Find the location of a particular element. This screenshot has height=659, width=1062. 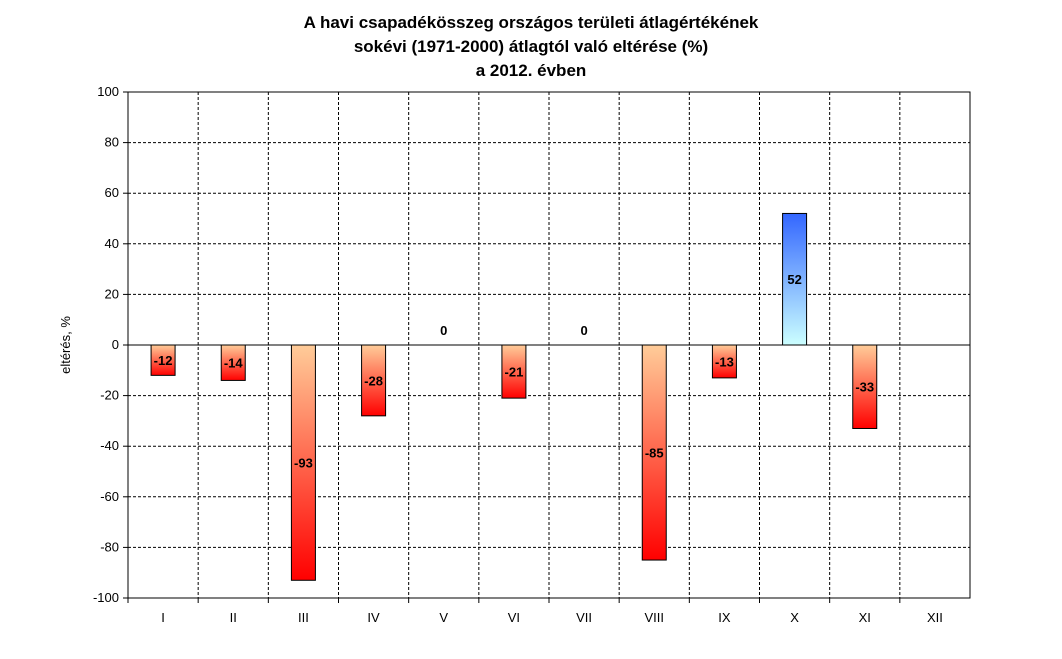

bar-IV is located at coordinates (374, 380).